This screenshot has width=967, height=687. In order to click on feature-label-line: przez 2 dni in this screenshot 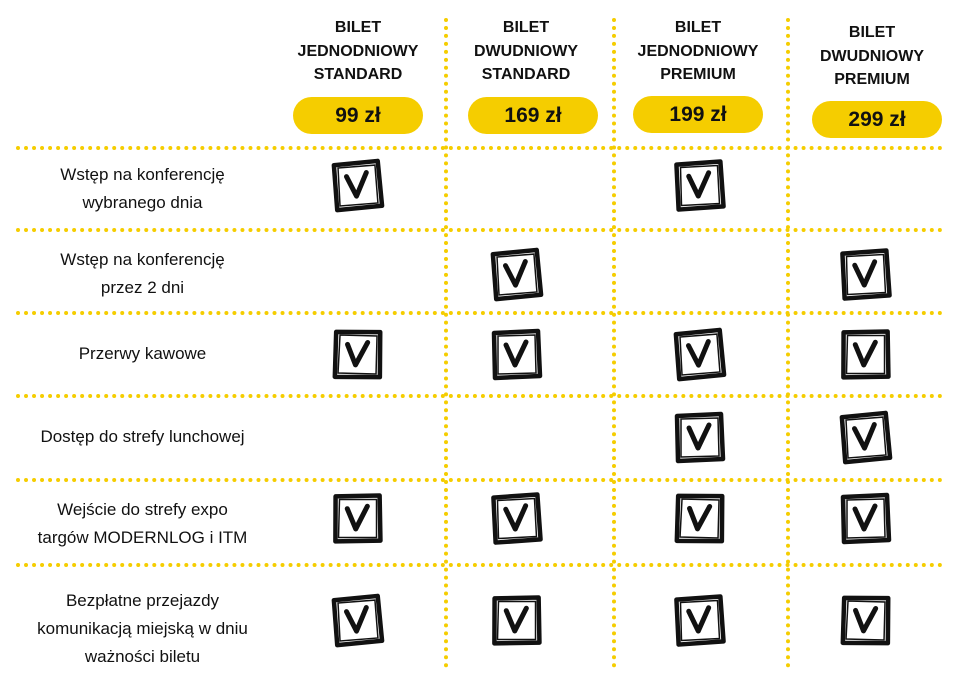, I will do `click(142, 287)`.